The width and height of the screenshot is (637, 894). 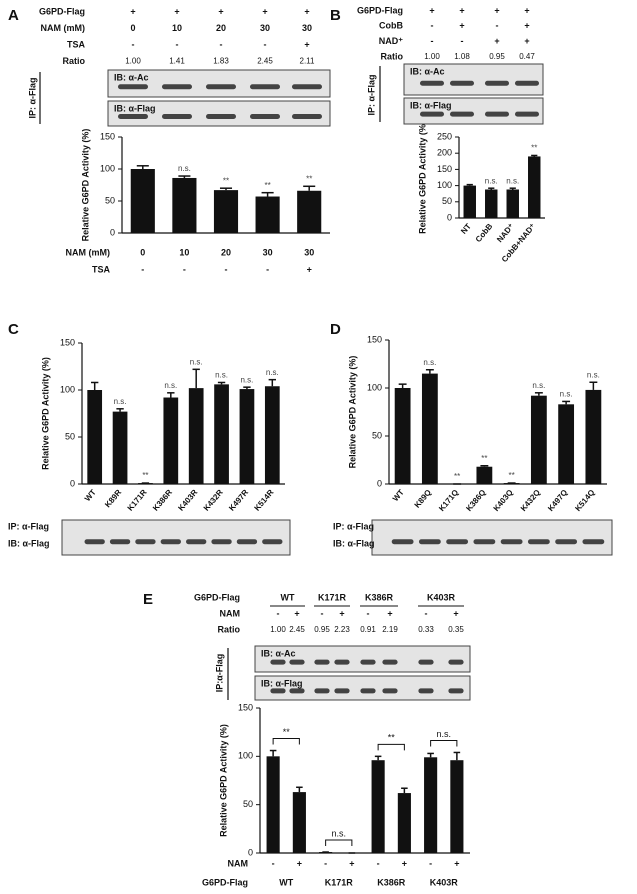 I want to click on blot-row-label: WT, so click(x=288, y=597).